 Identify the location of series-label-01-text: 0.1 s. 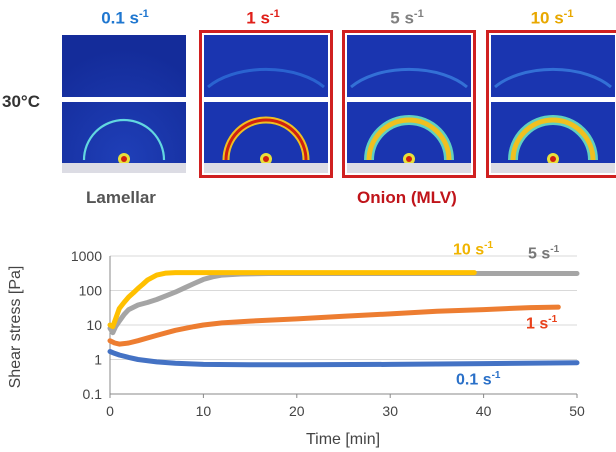
(474, 379).